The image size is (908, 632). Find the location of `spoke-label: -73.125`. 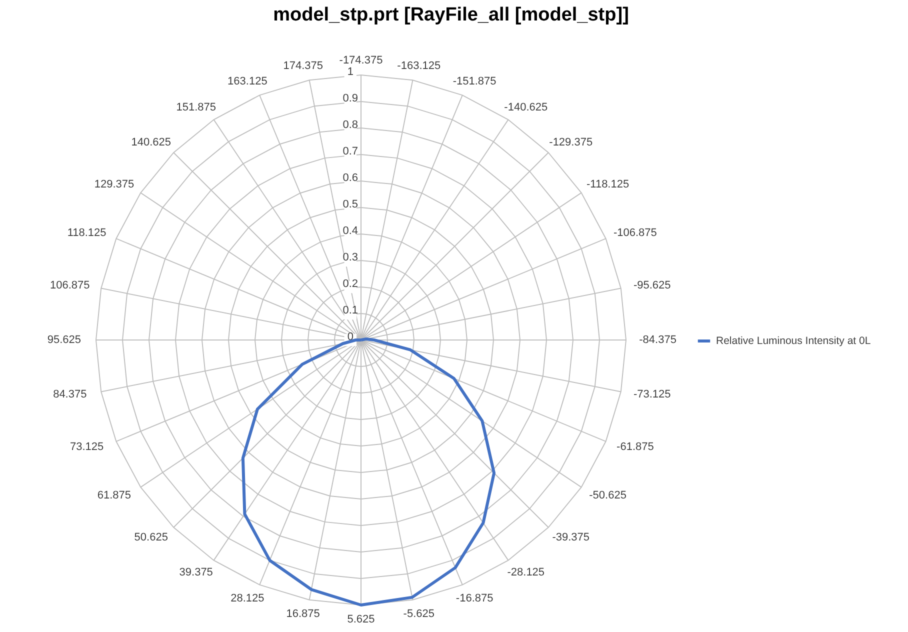

spoke-label: -73.125 is located at coordinates (652, 394).